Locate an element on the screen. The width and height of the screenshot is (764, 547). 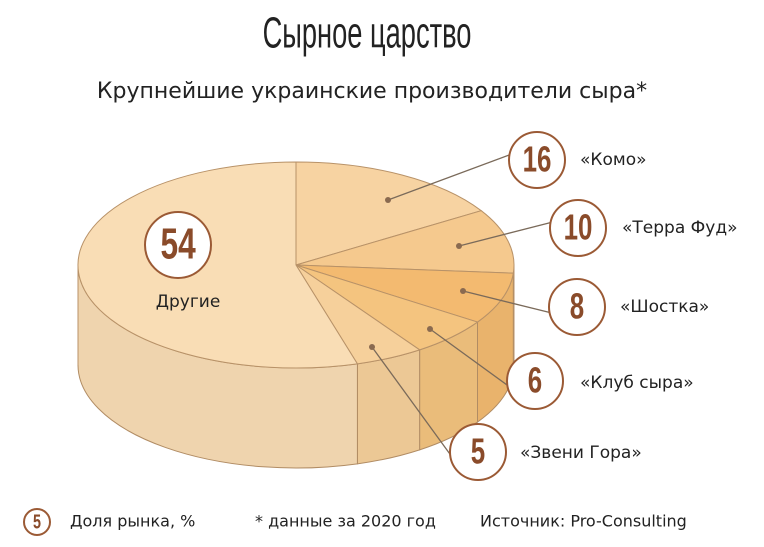
category-label: «Шостка» is located at coordinates (664, 307).